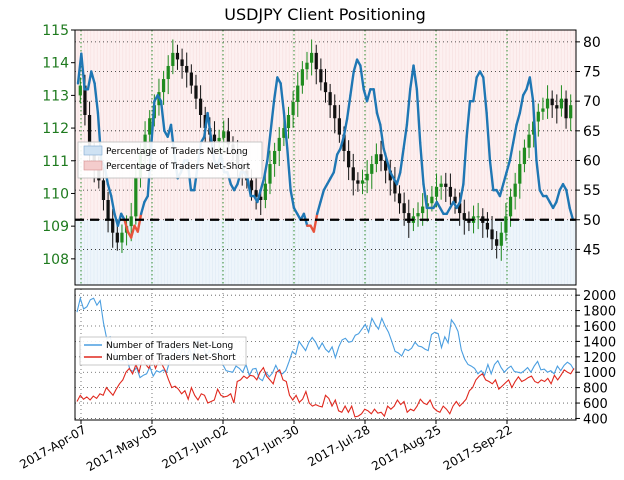 This screenshot has width=624, height=480. What do you see at coordinates (592, 102) in the screenshot?
I see `right-tick-label: 70` at bounding box center [592, 102].